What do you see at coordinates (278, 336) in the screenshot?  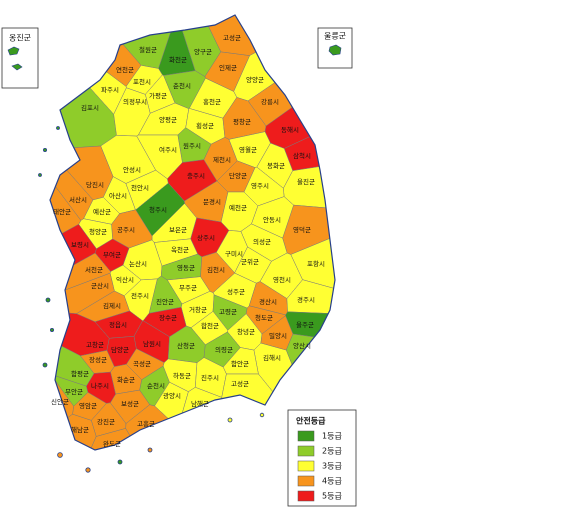 I see `region-label: 밀양시` at bounding box center [278, 336].